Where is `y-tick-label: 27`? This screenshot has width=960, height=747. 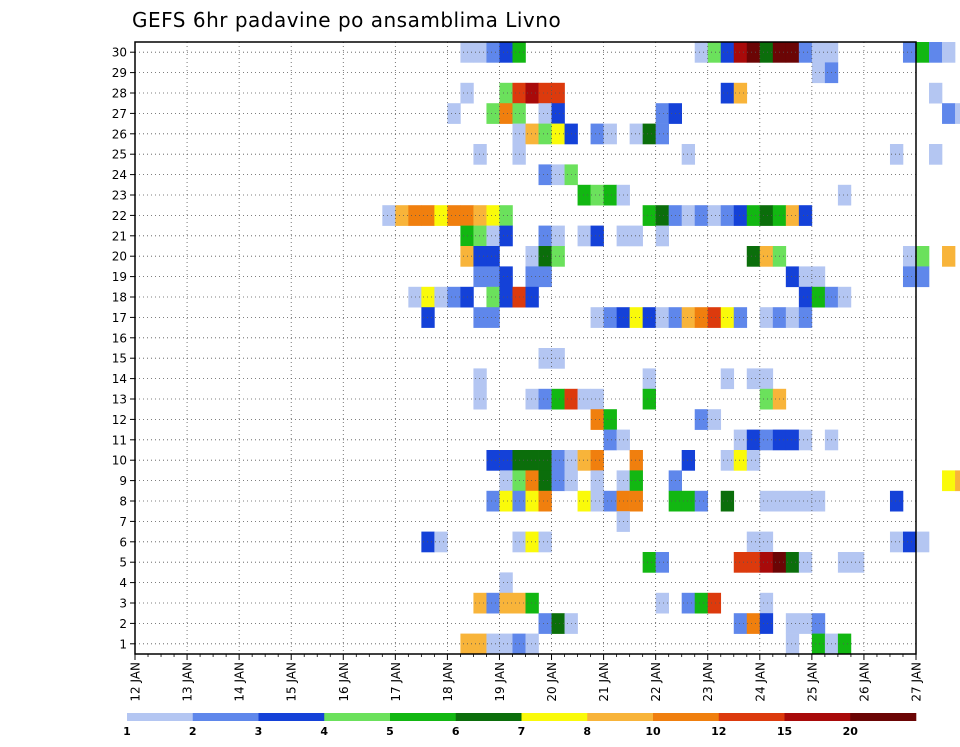
y-tick-label: 27 is located at coordinates (119, 114).